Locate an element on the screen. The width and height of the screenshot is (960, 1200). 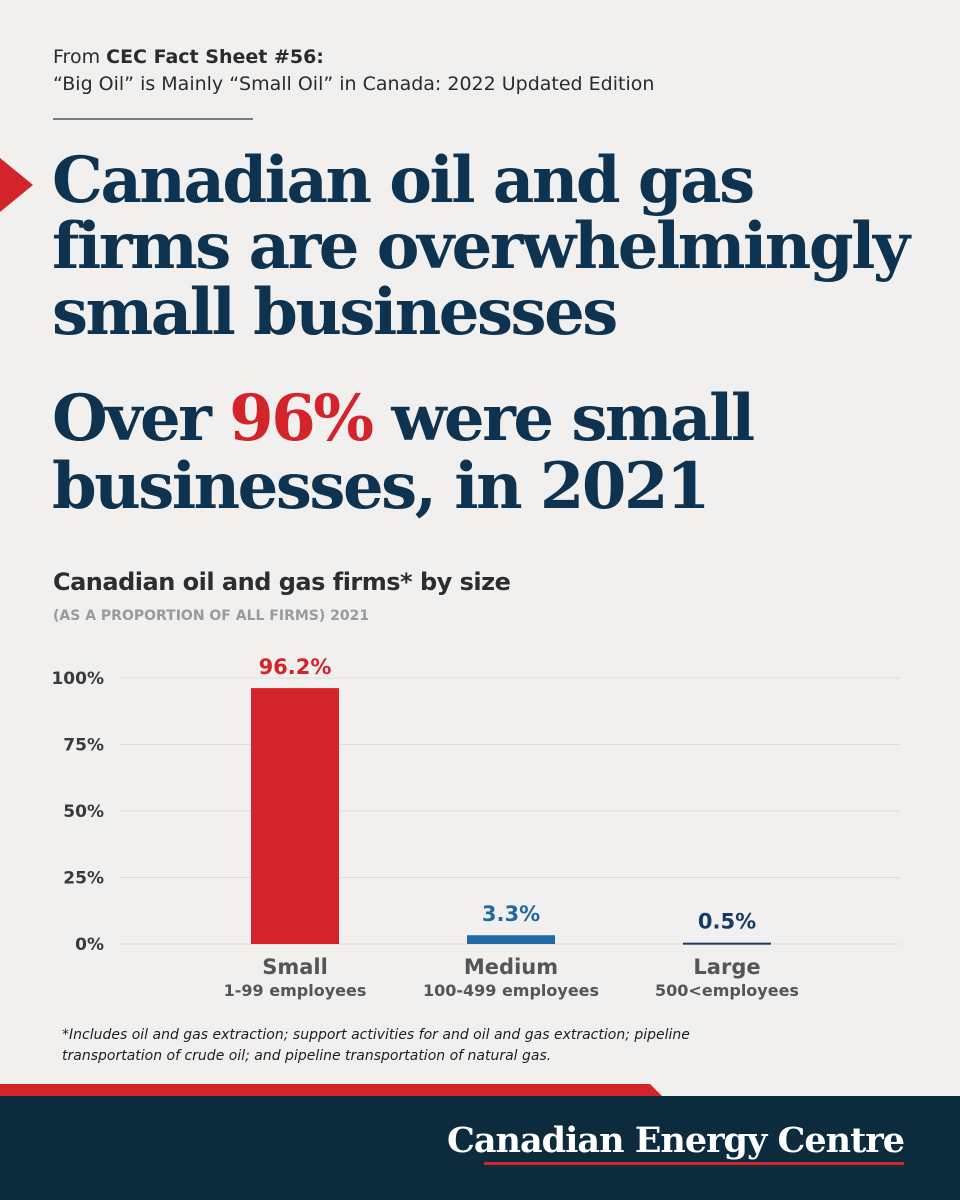
source-name: CEC Fact Sheet #56: is located at coordinates (215, 57).